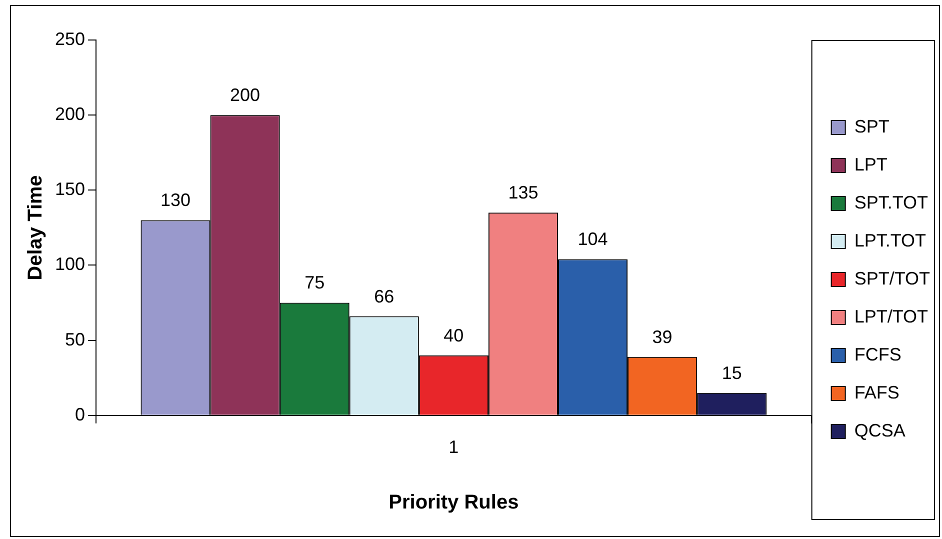 Image resolution: width=942 pixels, height=539 pixels. I want to click on legend-label: FCFS, so click(878, 354).